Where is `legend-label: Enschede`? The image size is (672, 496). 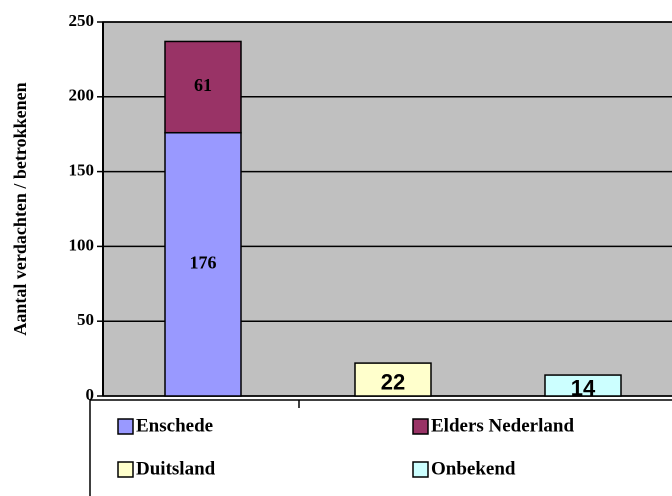 legend-label: Enschede is located at coordinates (174, 425).